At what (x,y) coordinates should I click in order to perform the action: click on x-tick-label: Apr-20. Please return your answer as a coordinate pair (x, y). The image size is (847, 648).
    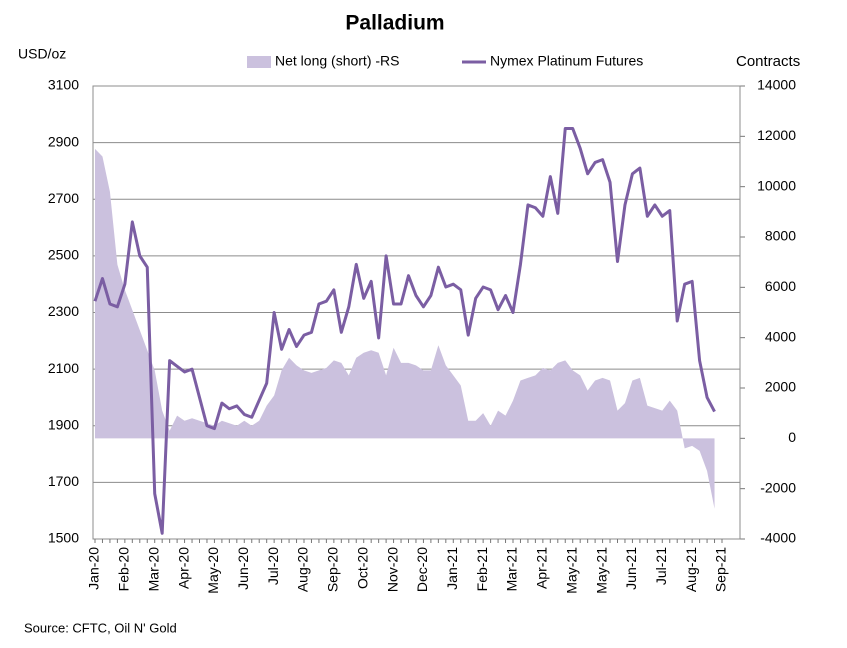
    Looking at the image, I should click on (183, 568).